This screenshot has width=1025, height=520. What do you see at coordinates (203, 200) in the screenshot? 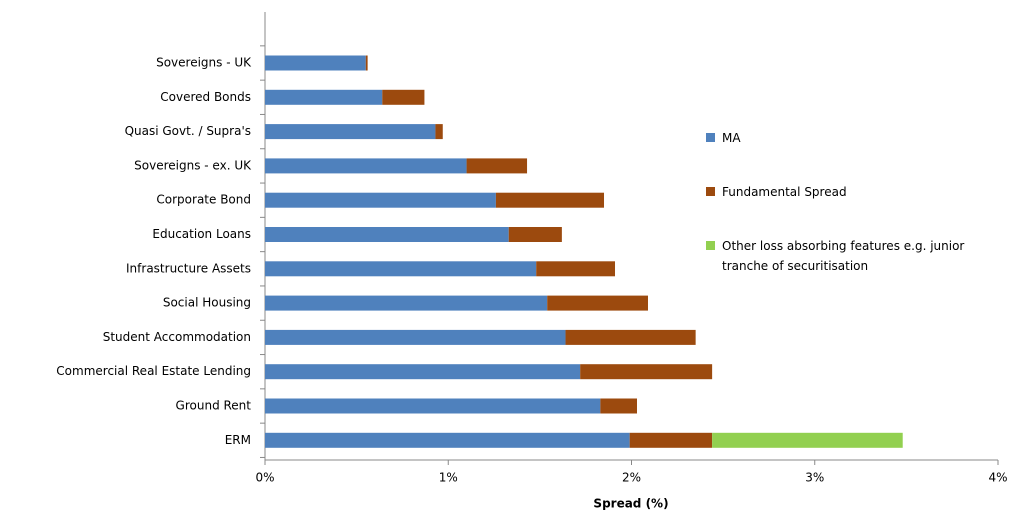
I see `y-tick-label: Corporate Bond` at bounding box center [203, 200].